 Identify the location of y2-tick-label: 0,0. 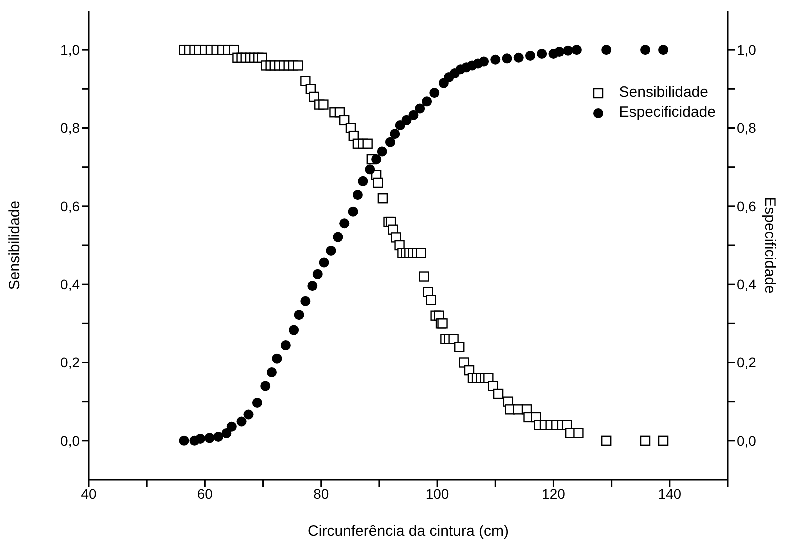
(747, 440).